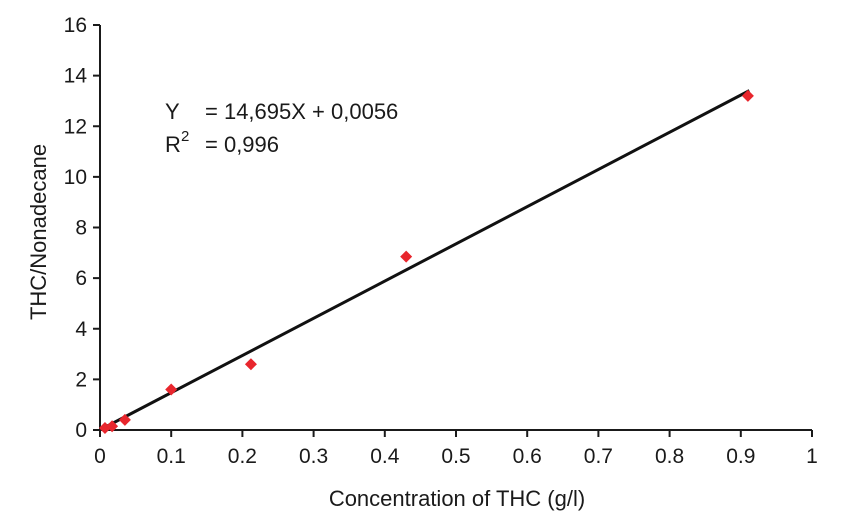  I want to click on r2-prefix: R, so click(173, 144).